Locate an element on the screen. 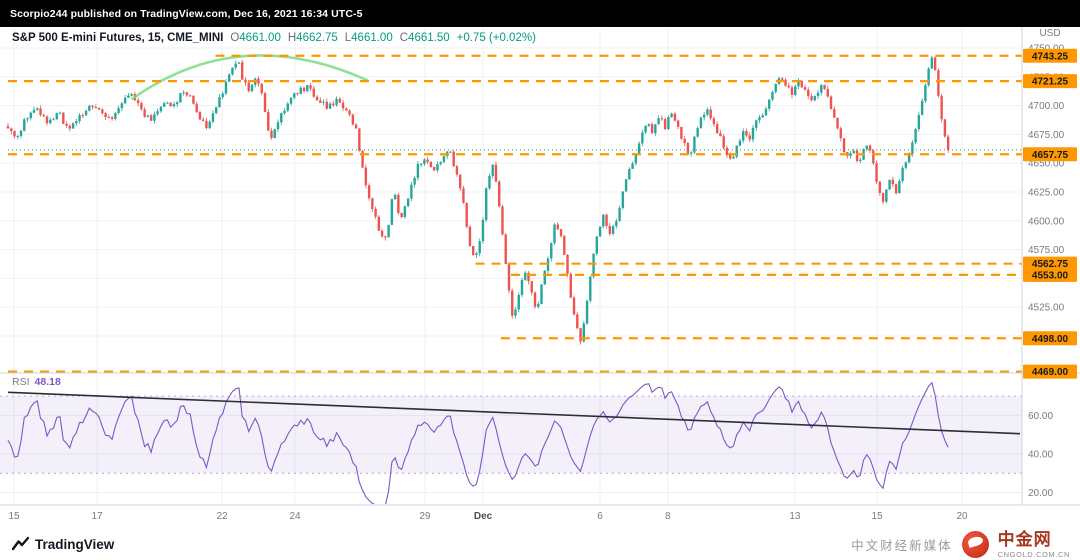 This screenshot has width=1080, height=560. cngold-brand: 中文财经新媒体 中金网 CNGOLD.COM.CN is located at coordinates (960, 545).